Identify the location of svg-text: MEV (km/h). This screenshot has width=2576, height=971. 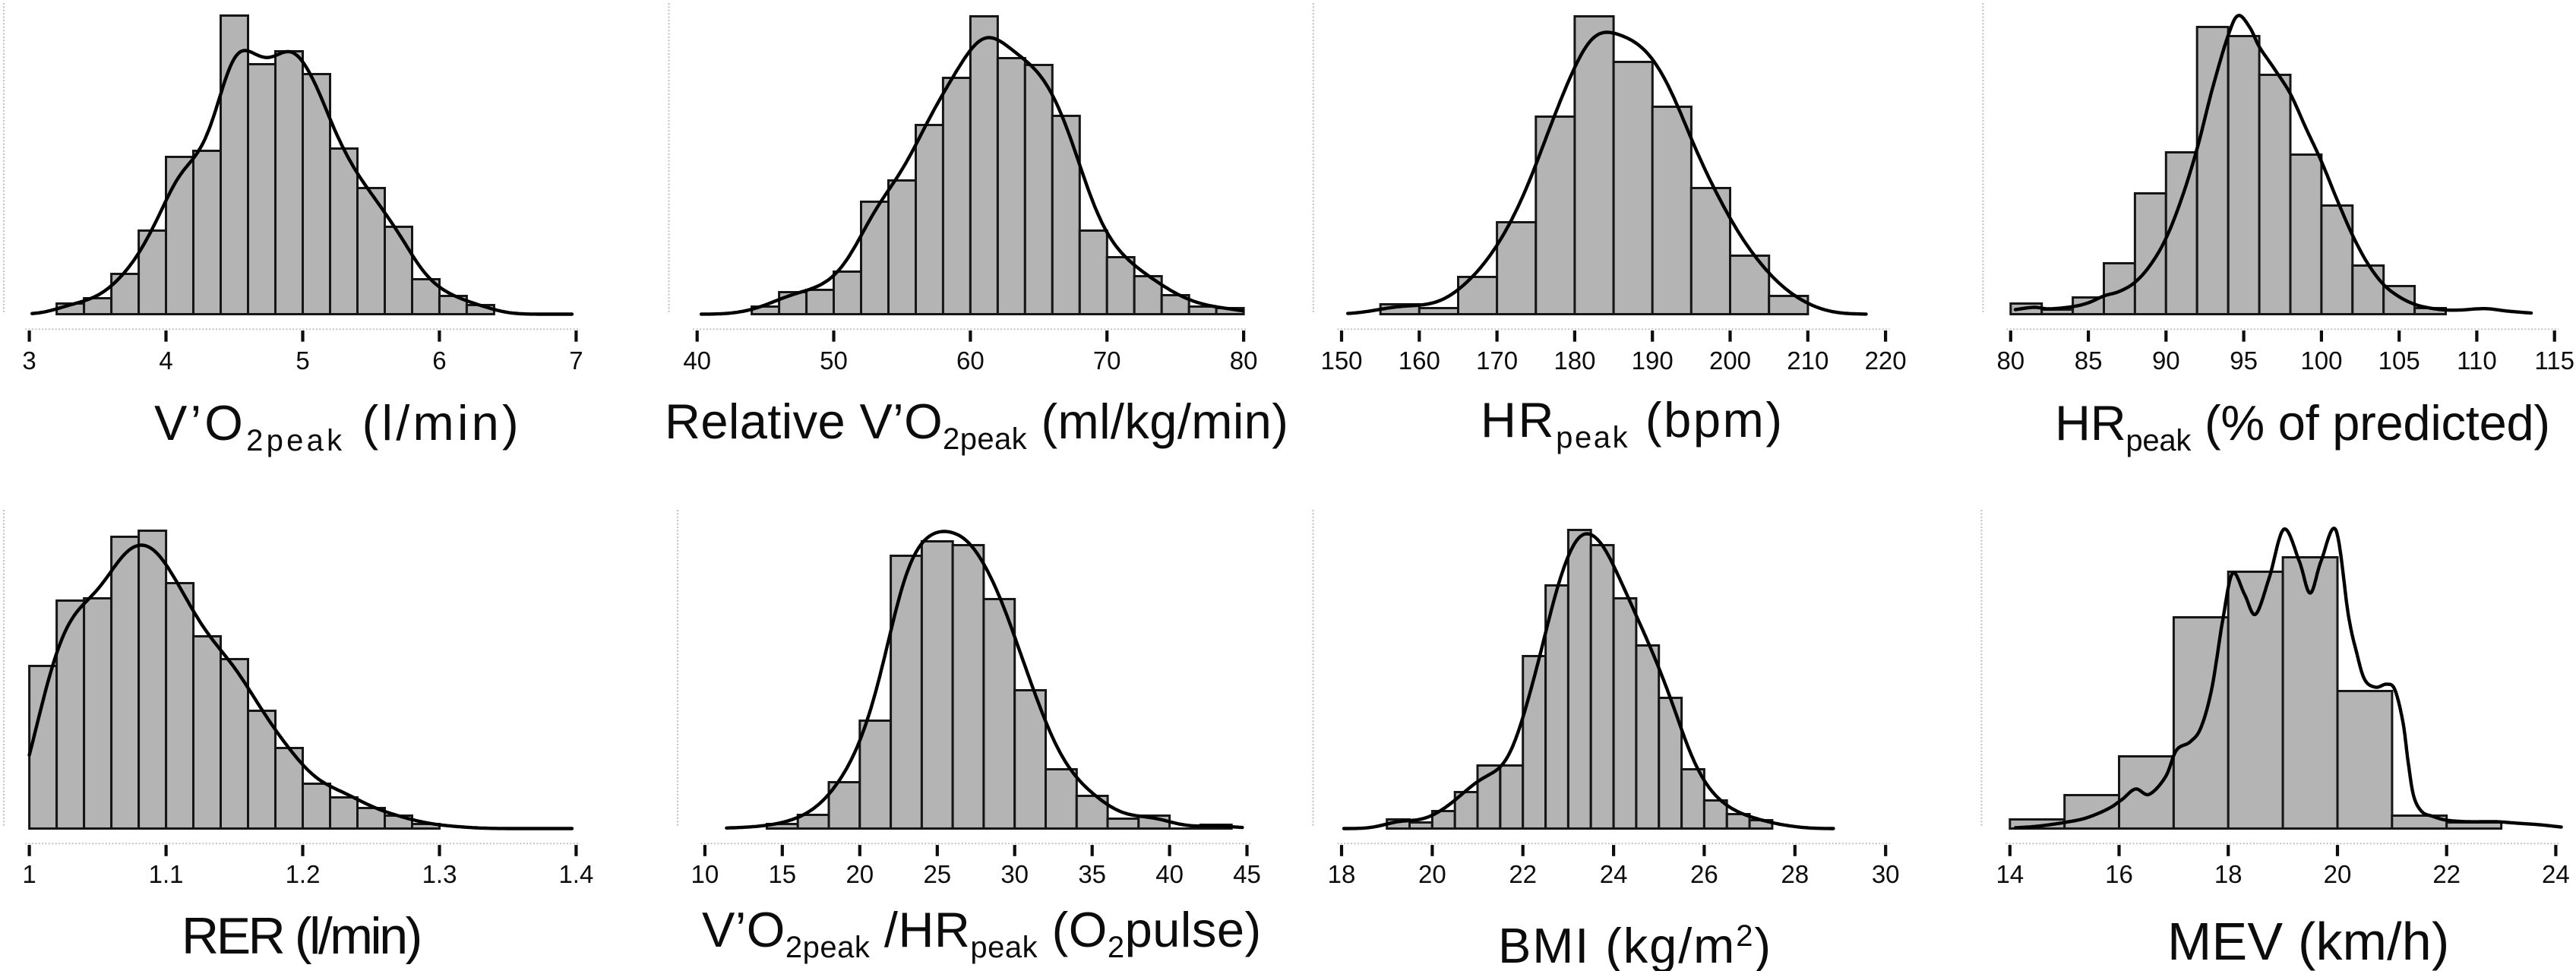
(2308, 942).